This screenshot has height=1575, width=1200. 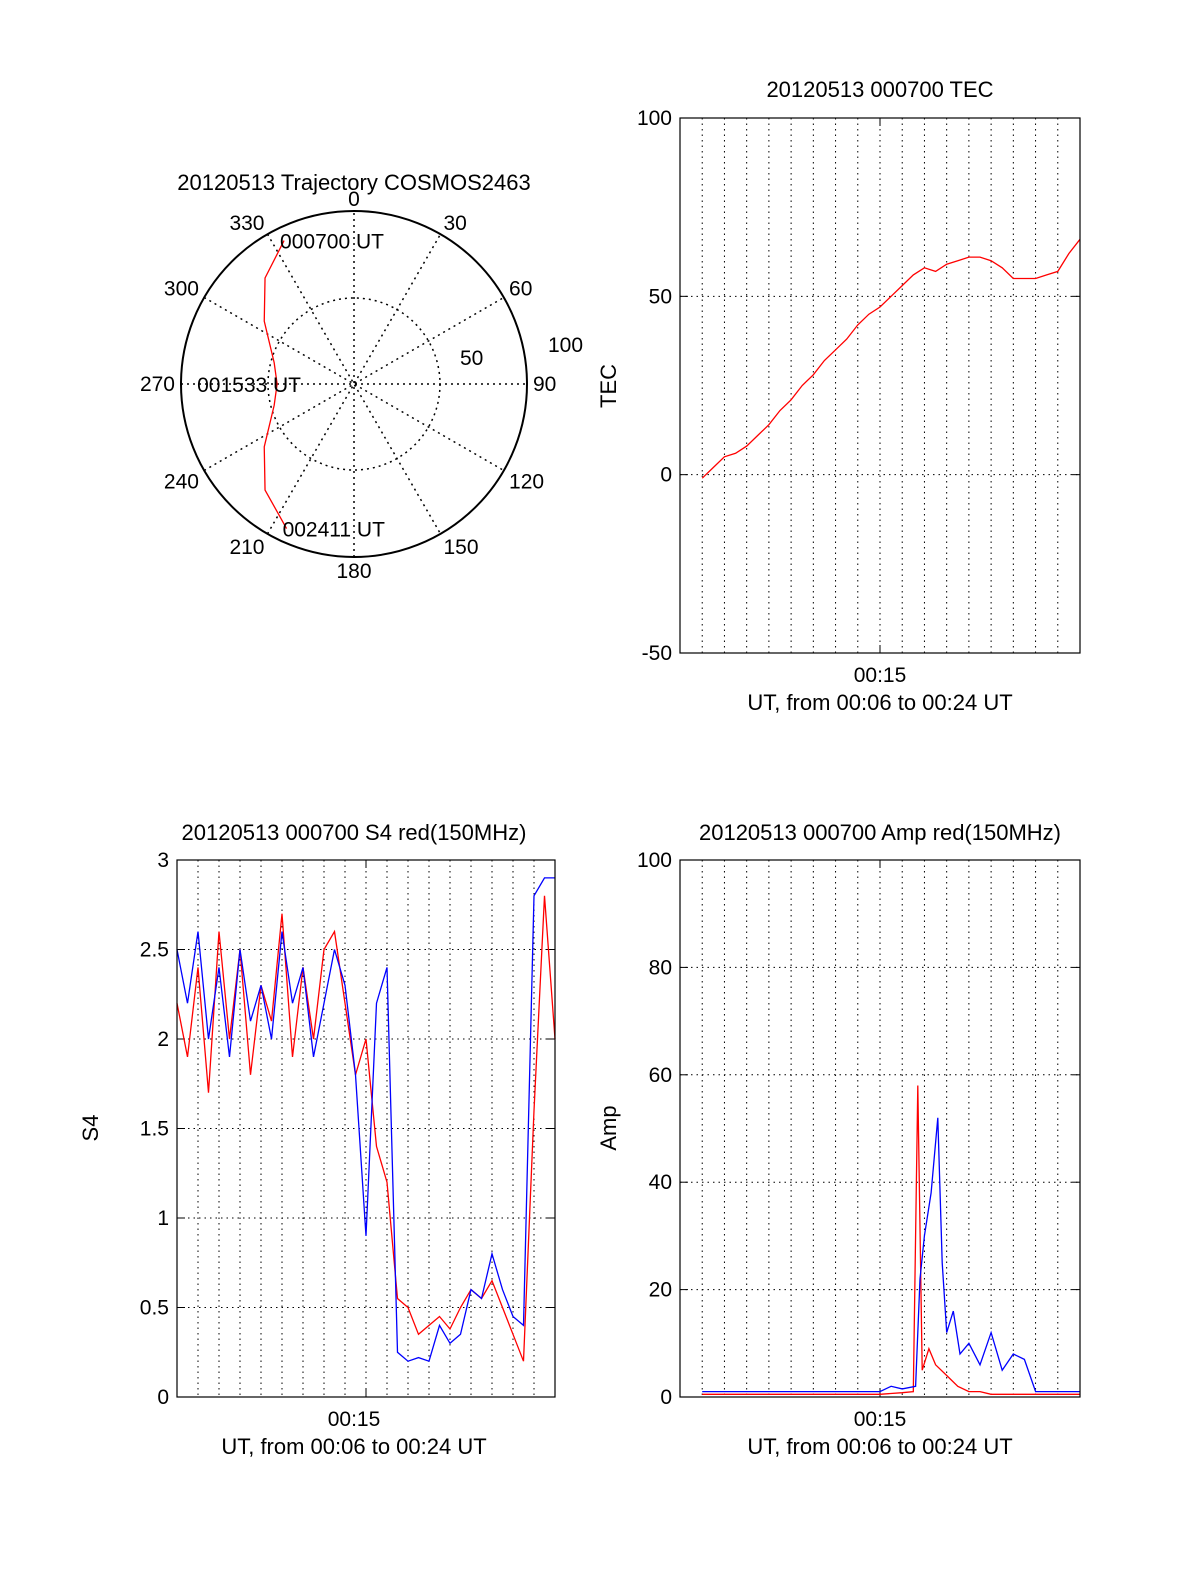 I want to click on polar-spokes, so click(x=354, y=384).